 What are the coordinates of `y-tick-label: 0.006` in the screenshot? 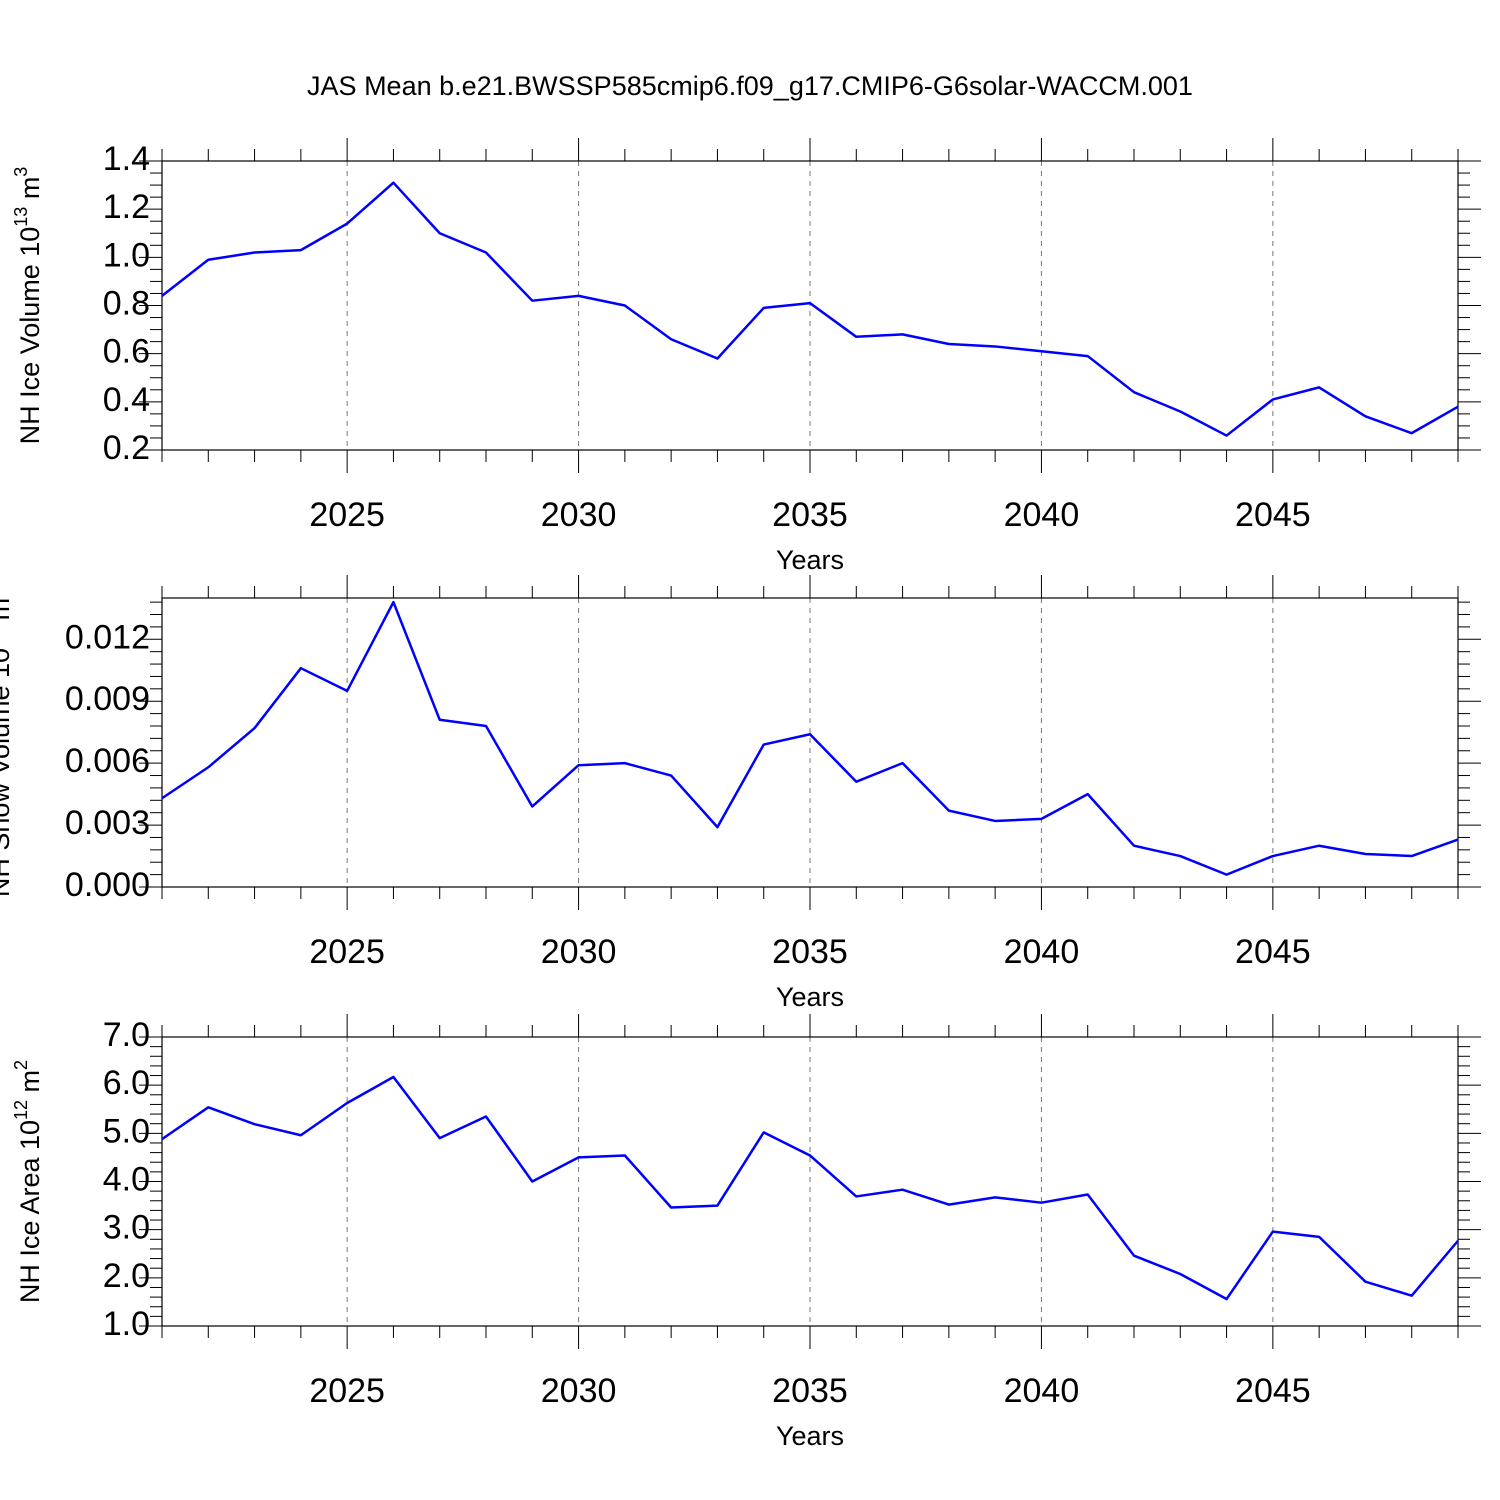 It's located at (107, 761).